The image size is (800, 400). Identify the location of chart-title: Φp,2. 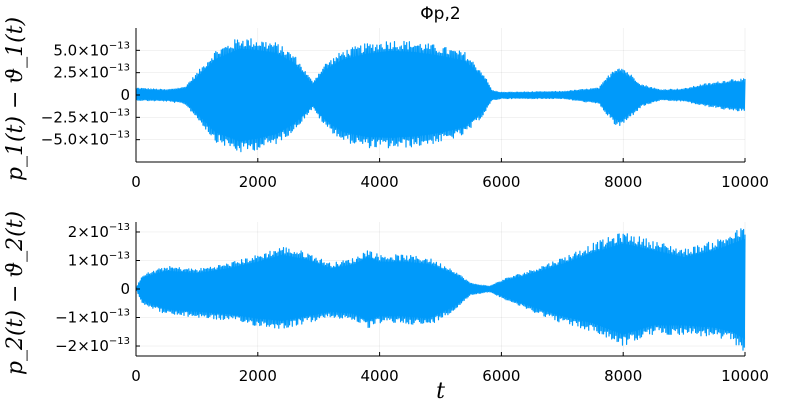
(440, 14).